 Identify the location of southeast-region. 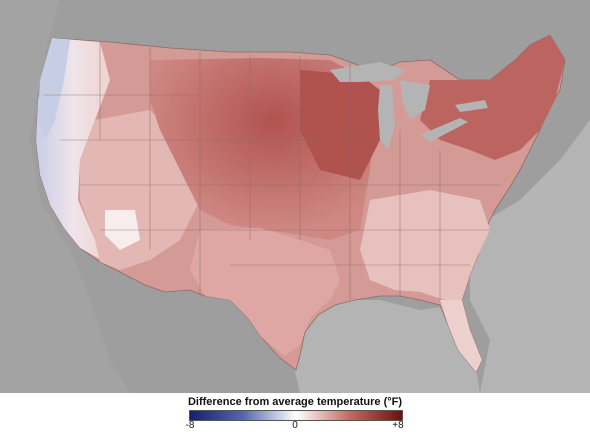
(425, 245).